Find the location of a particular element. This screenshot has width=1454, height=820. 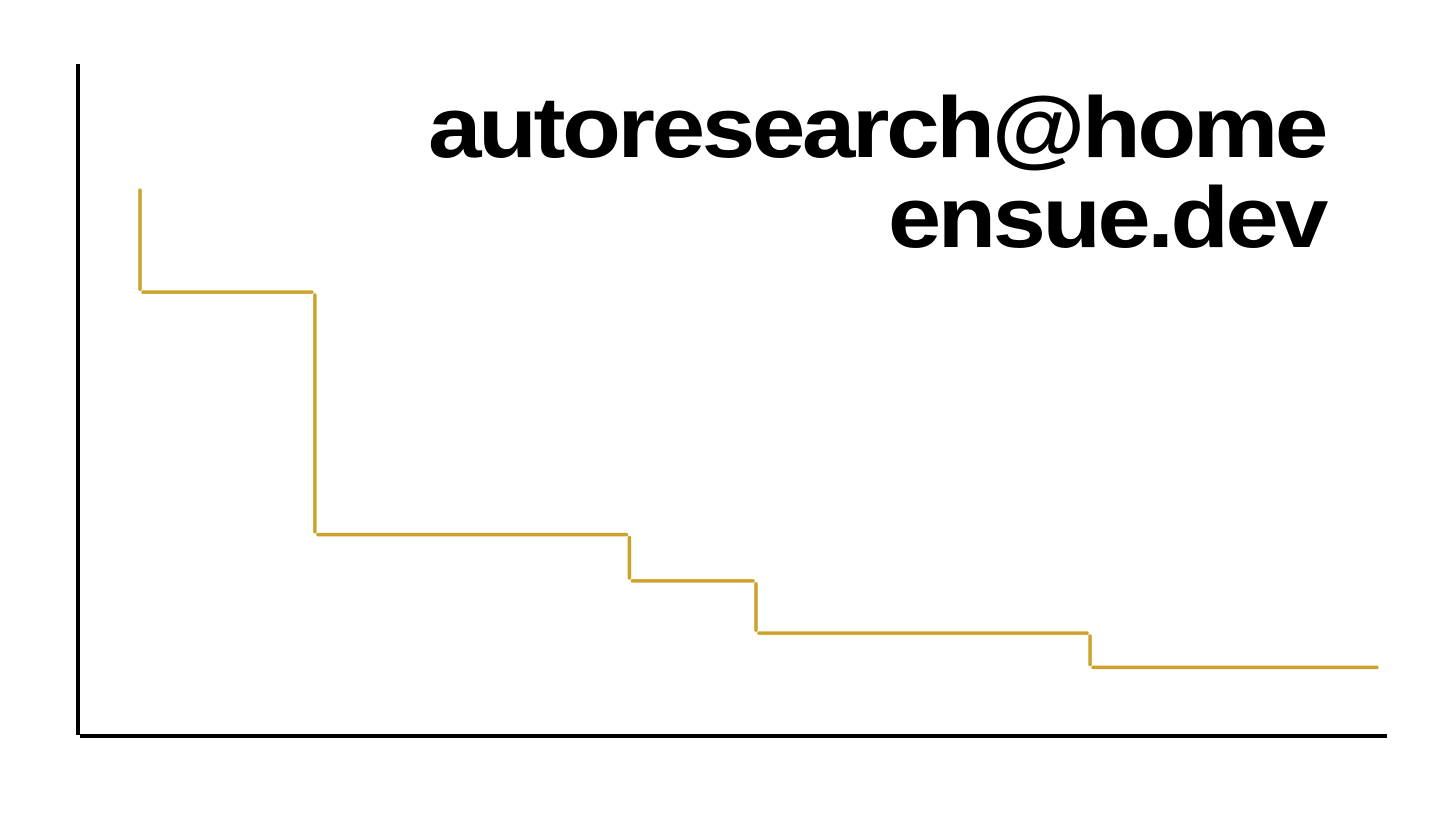

chart-subtitle: ensue.dev is located at coordinates (1108, 218).